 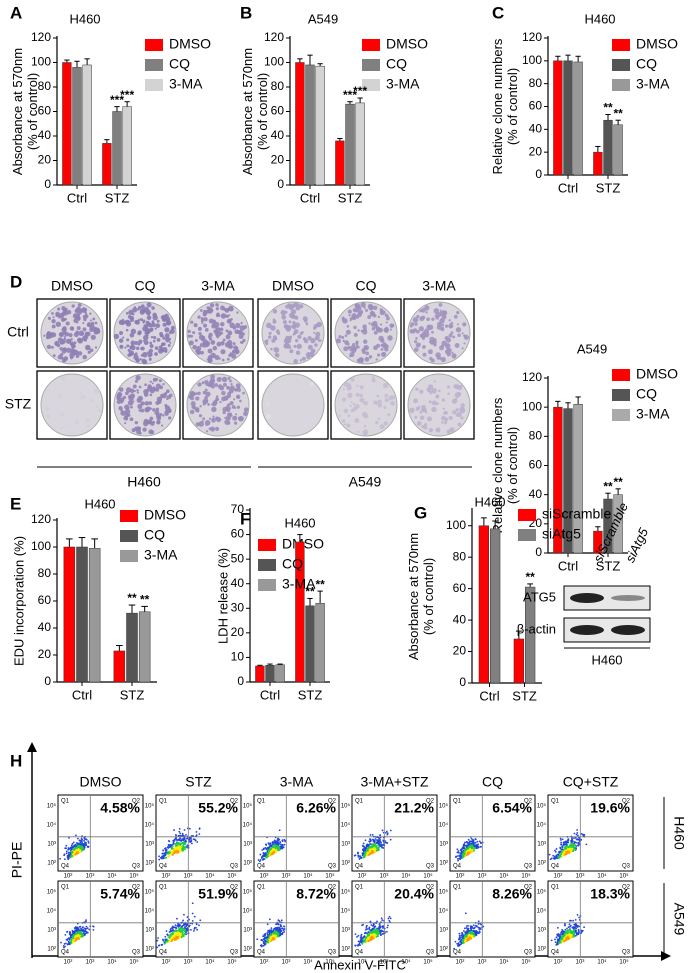 I want to click on flow-tick-label: 10⁵, so click(x=444, y=892).